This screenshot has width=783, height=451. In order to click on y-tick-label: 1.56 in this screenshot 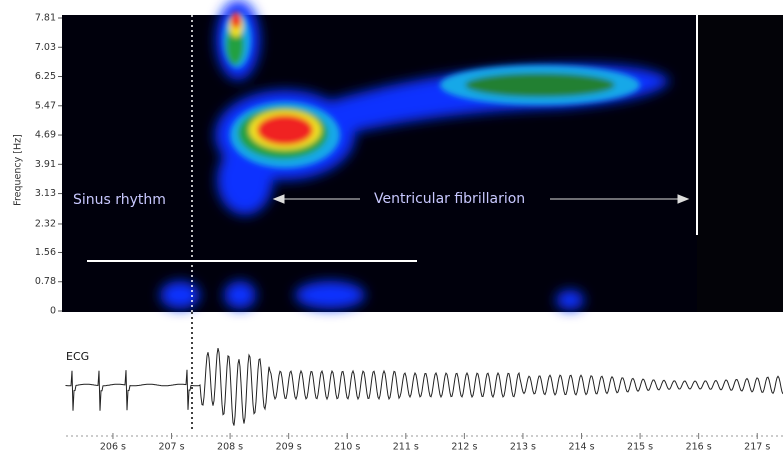, I will do `click(45, 252)`.